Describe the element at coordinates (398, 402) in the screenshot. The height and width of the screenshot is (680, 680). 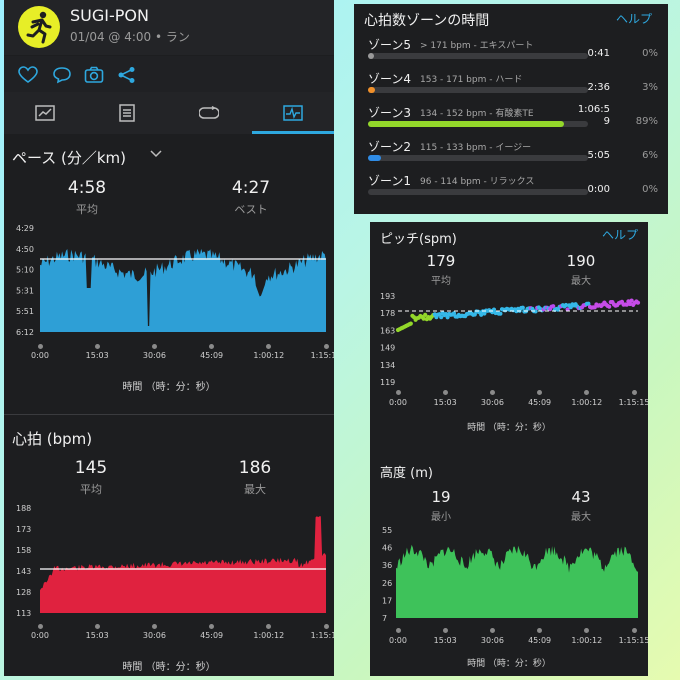
I see `pitch-x-tick-label: 0:00` at that location.